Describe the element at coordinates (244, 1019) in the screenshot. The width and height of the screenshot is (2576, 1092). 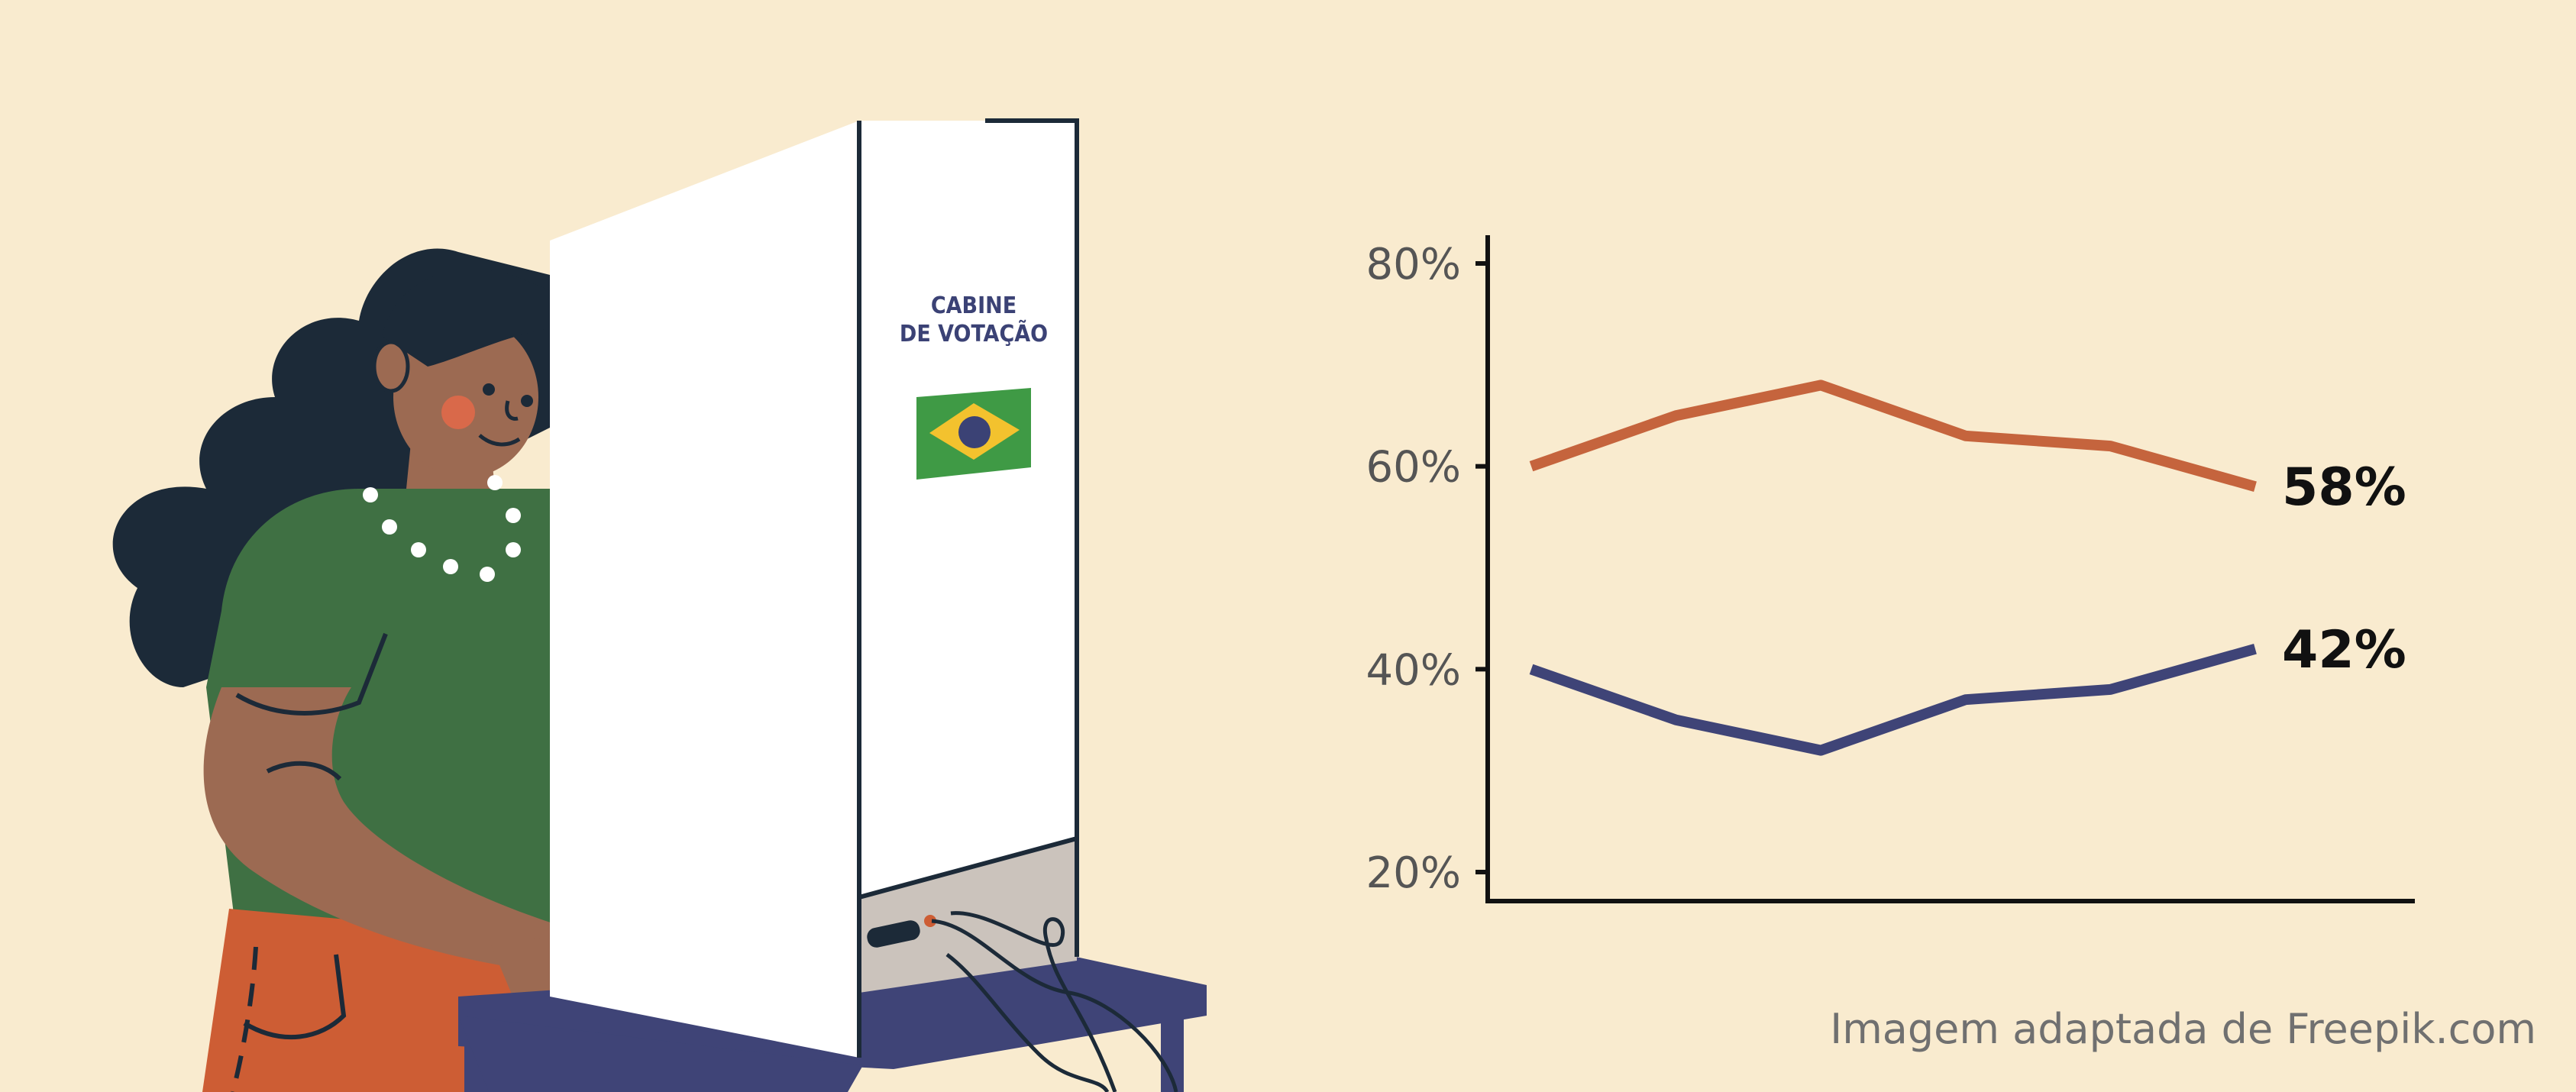
I see `pants-seam` at that location.